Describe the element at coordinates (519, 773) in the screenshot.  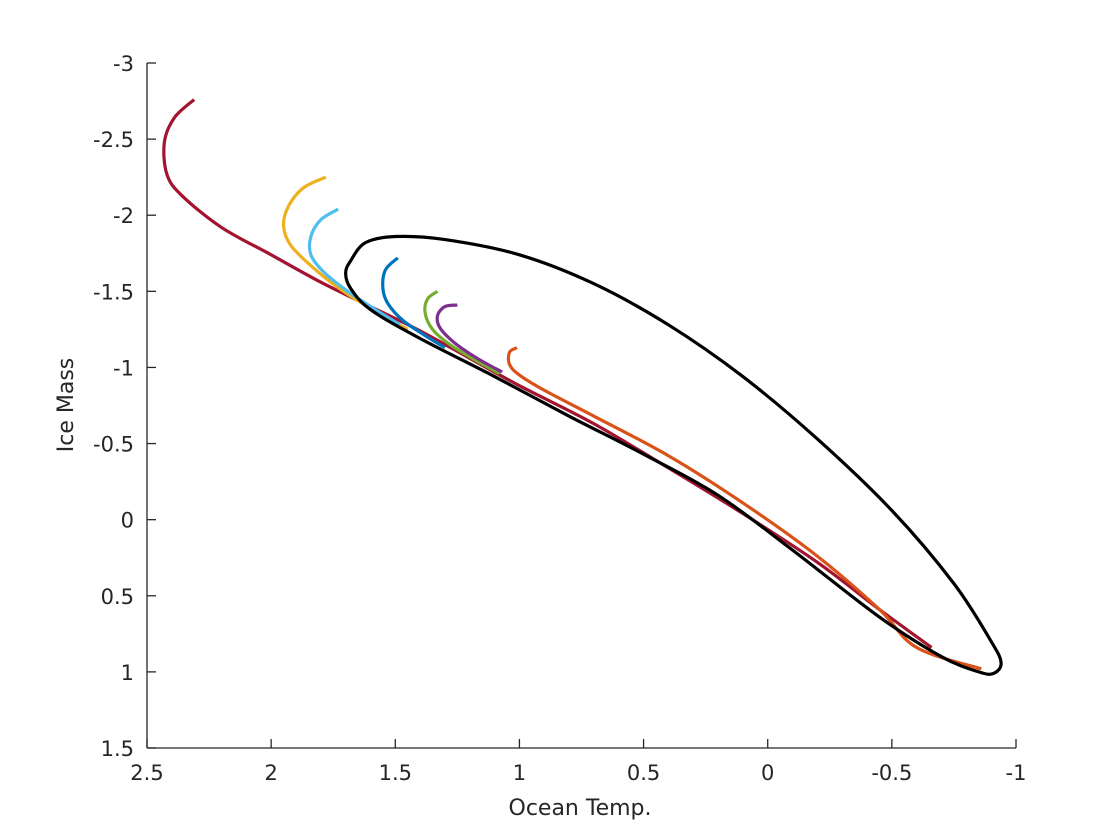
I see `x-tick-label: 1` at that location.